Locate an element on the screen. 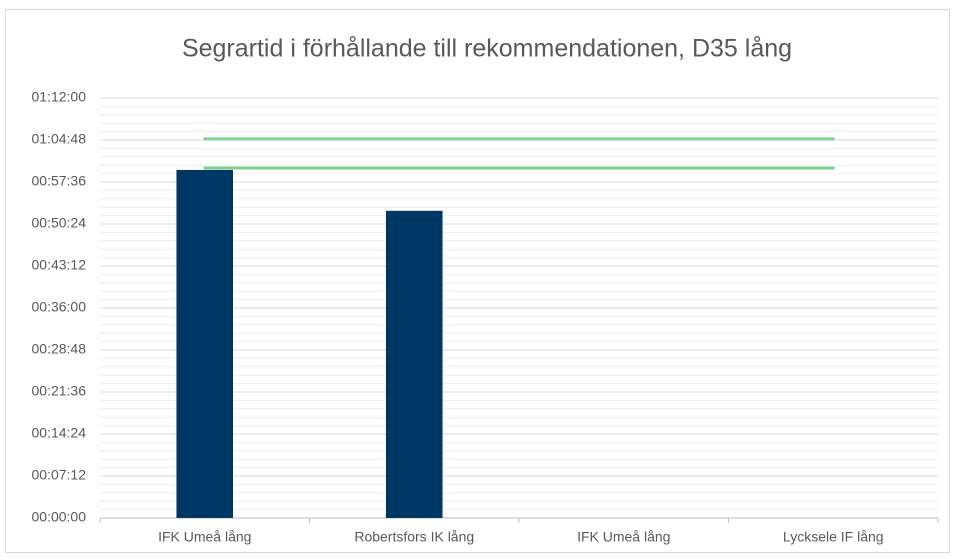 The height and width of the screenshot is (558, 955). y-tick-label: 00:00:00 is located at coordinates (59, 517).